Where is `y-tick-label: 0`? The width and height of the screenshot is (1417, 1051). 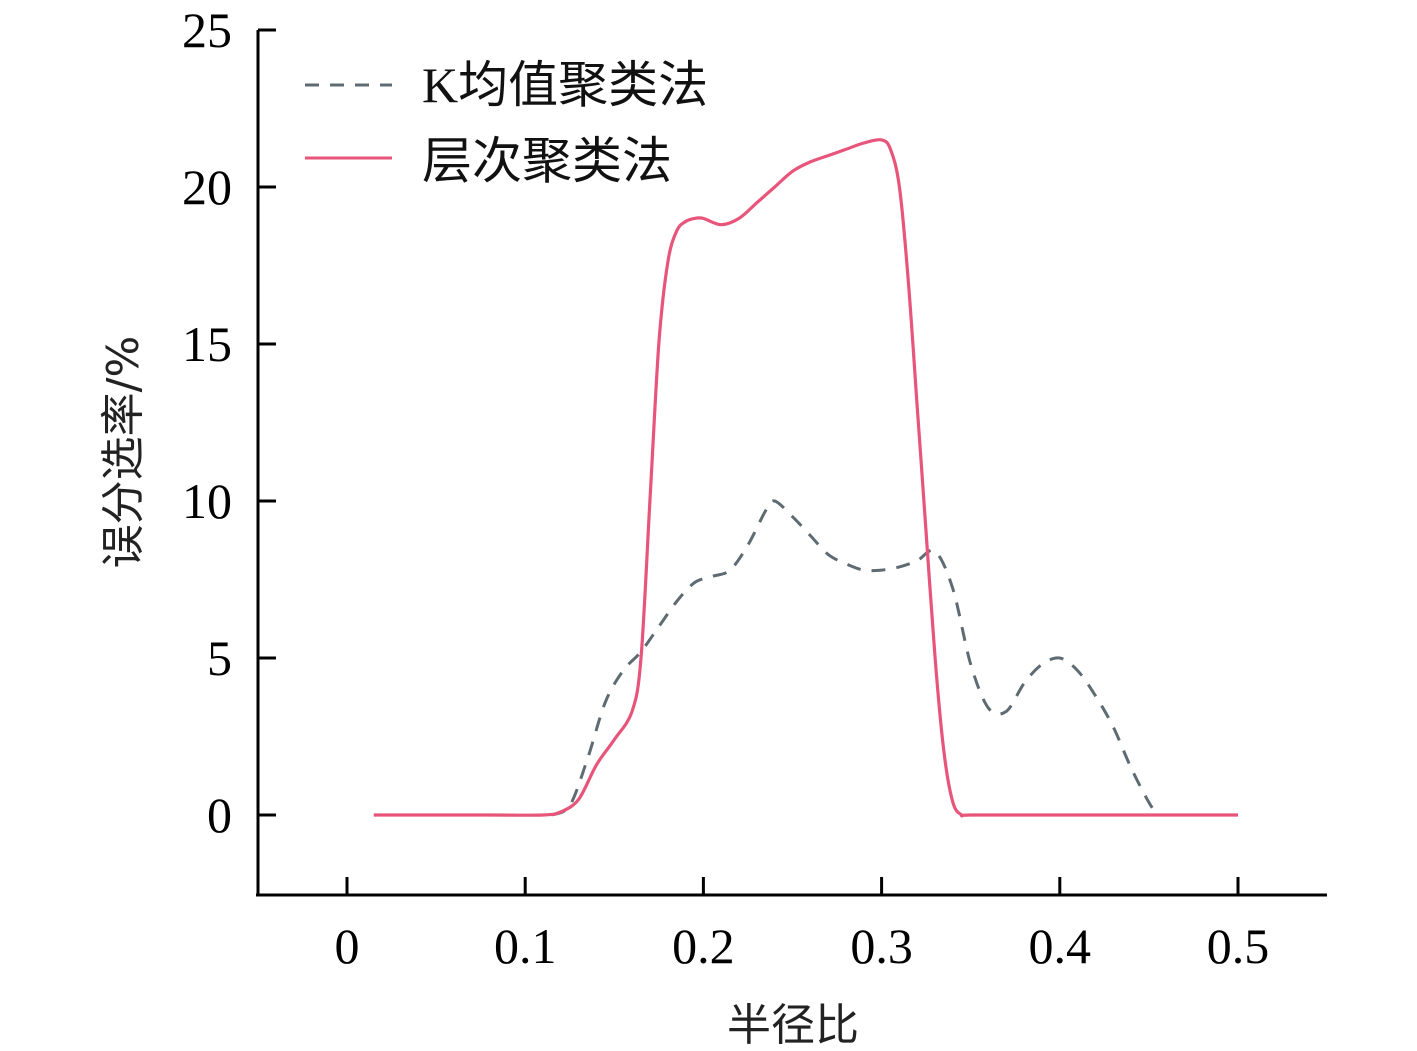 y-tick-label: 0 is located at coordinates (219, 815).